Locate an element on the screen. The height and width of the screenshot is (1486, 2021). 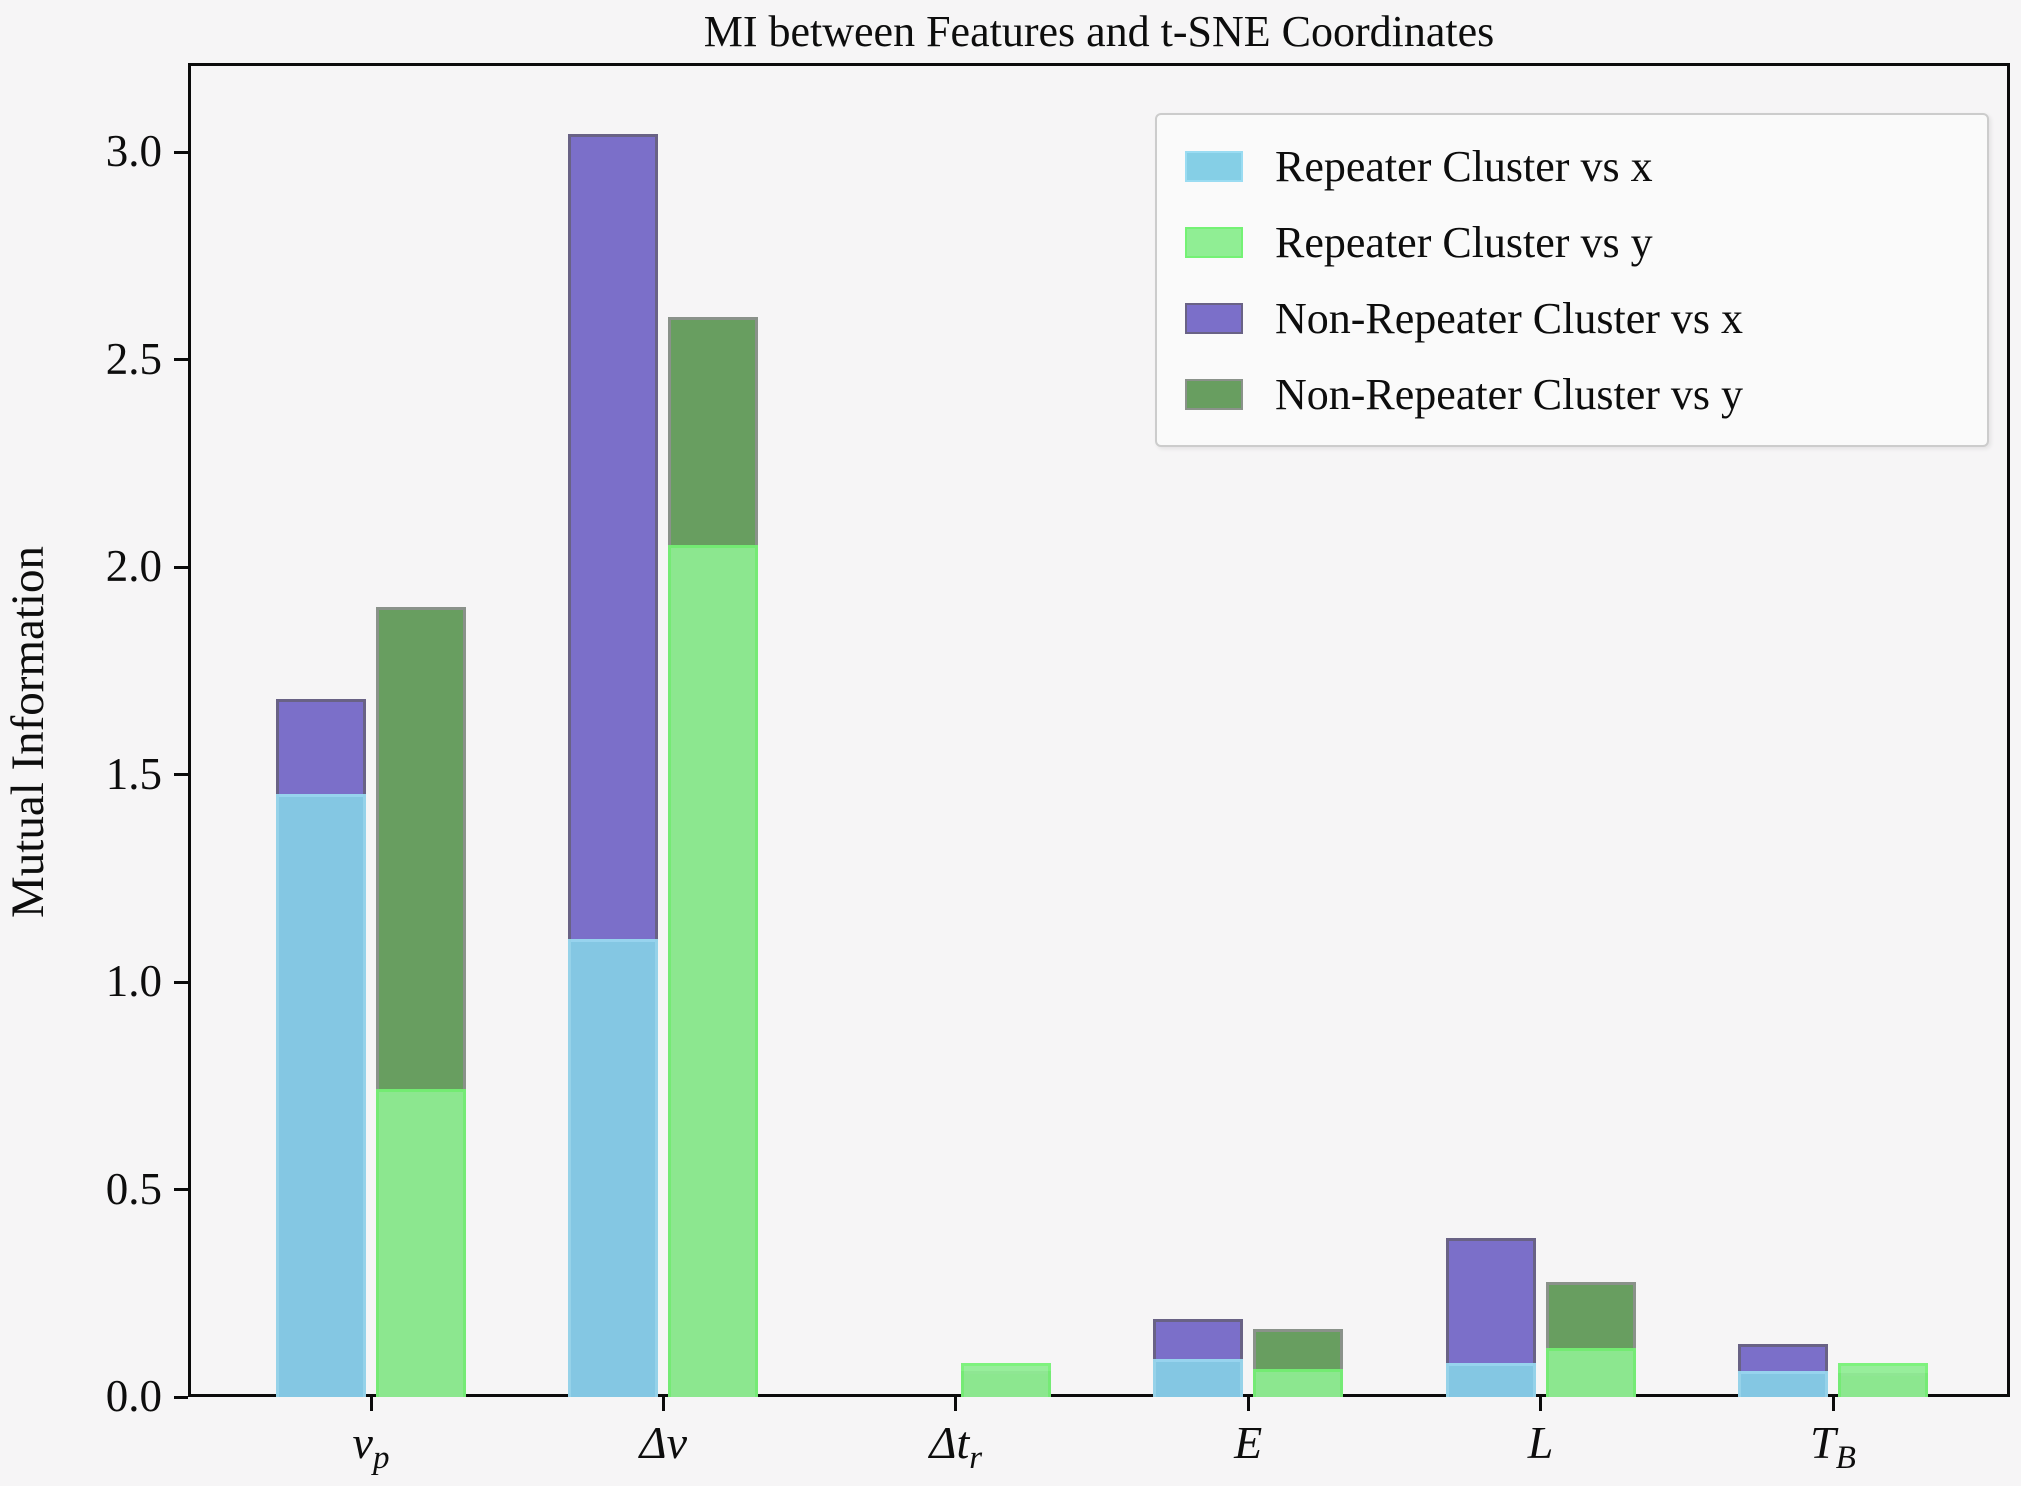
y-axis-label: Mutual Information is located at coordinates (28, 732).